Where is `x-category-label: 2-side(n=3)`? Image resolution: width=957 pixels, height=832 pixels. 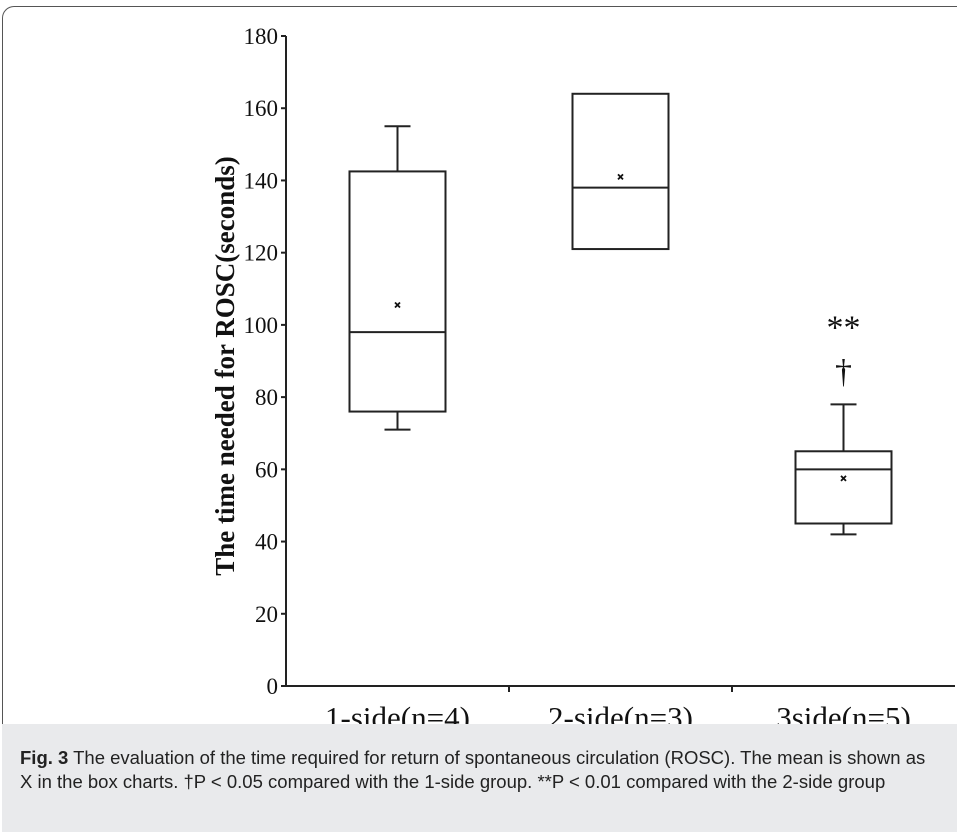
x-category-label: 2-side(n=3) is located at coordinates (620, 712).